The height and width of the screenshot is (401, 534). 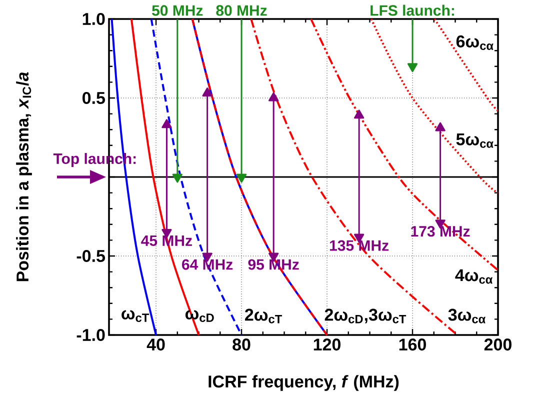 I want to click on y-tick-label: 1.0, so click(x=93, y=19).